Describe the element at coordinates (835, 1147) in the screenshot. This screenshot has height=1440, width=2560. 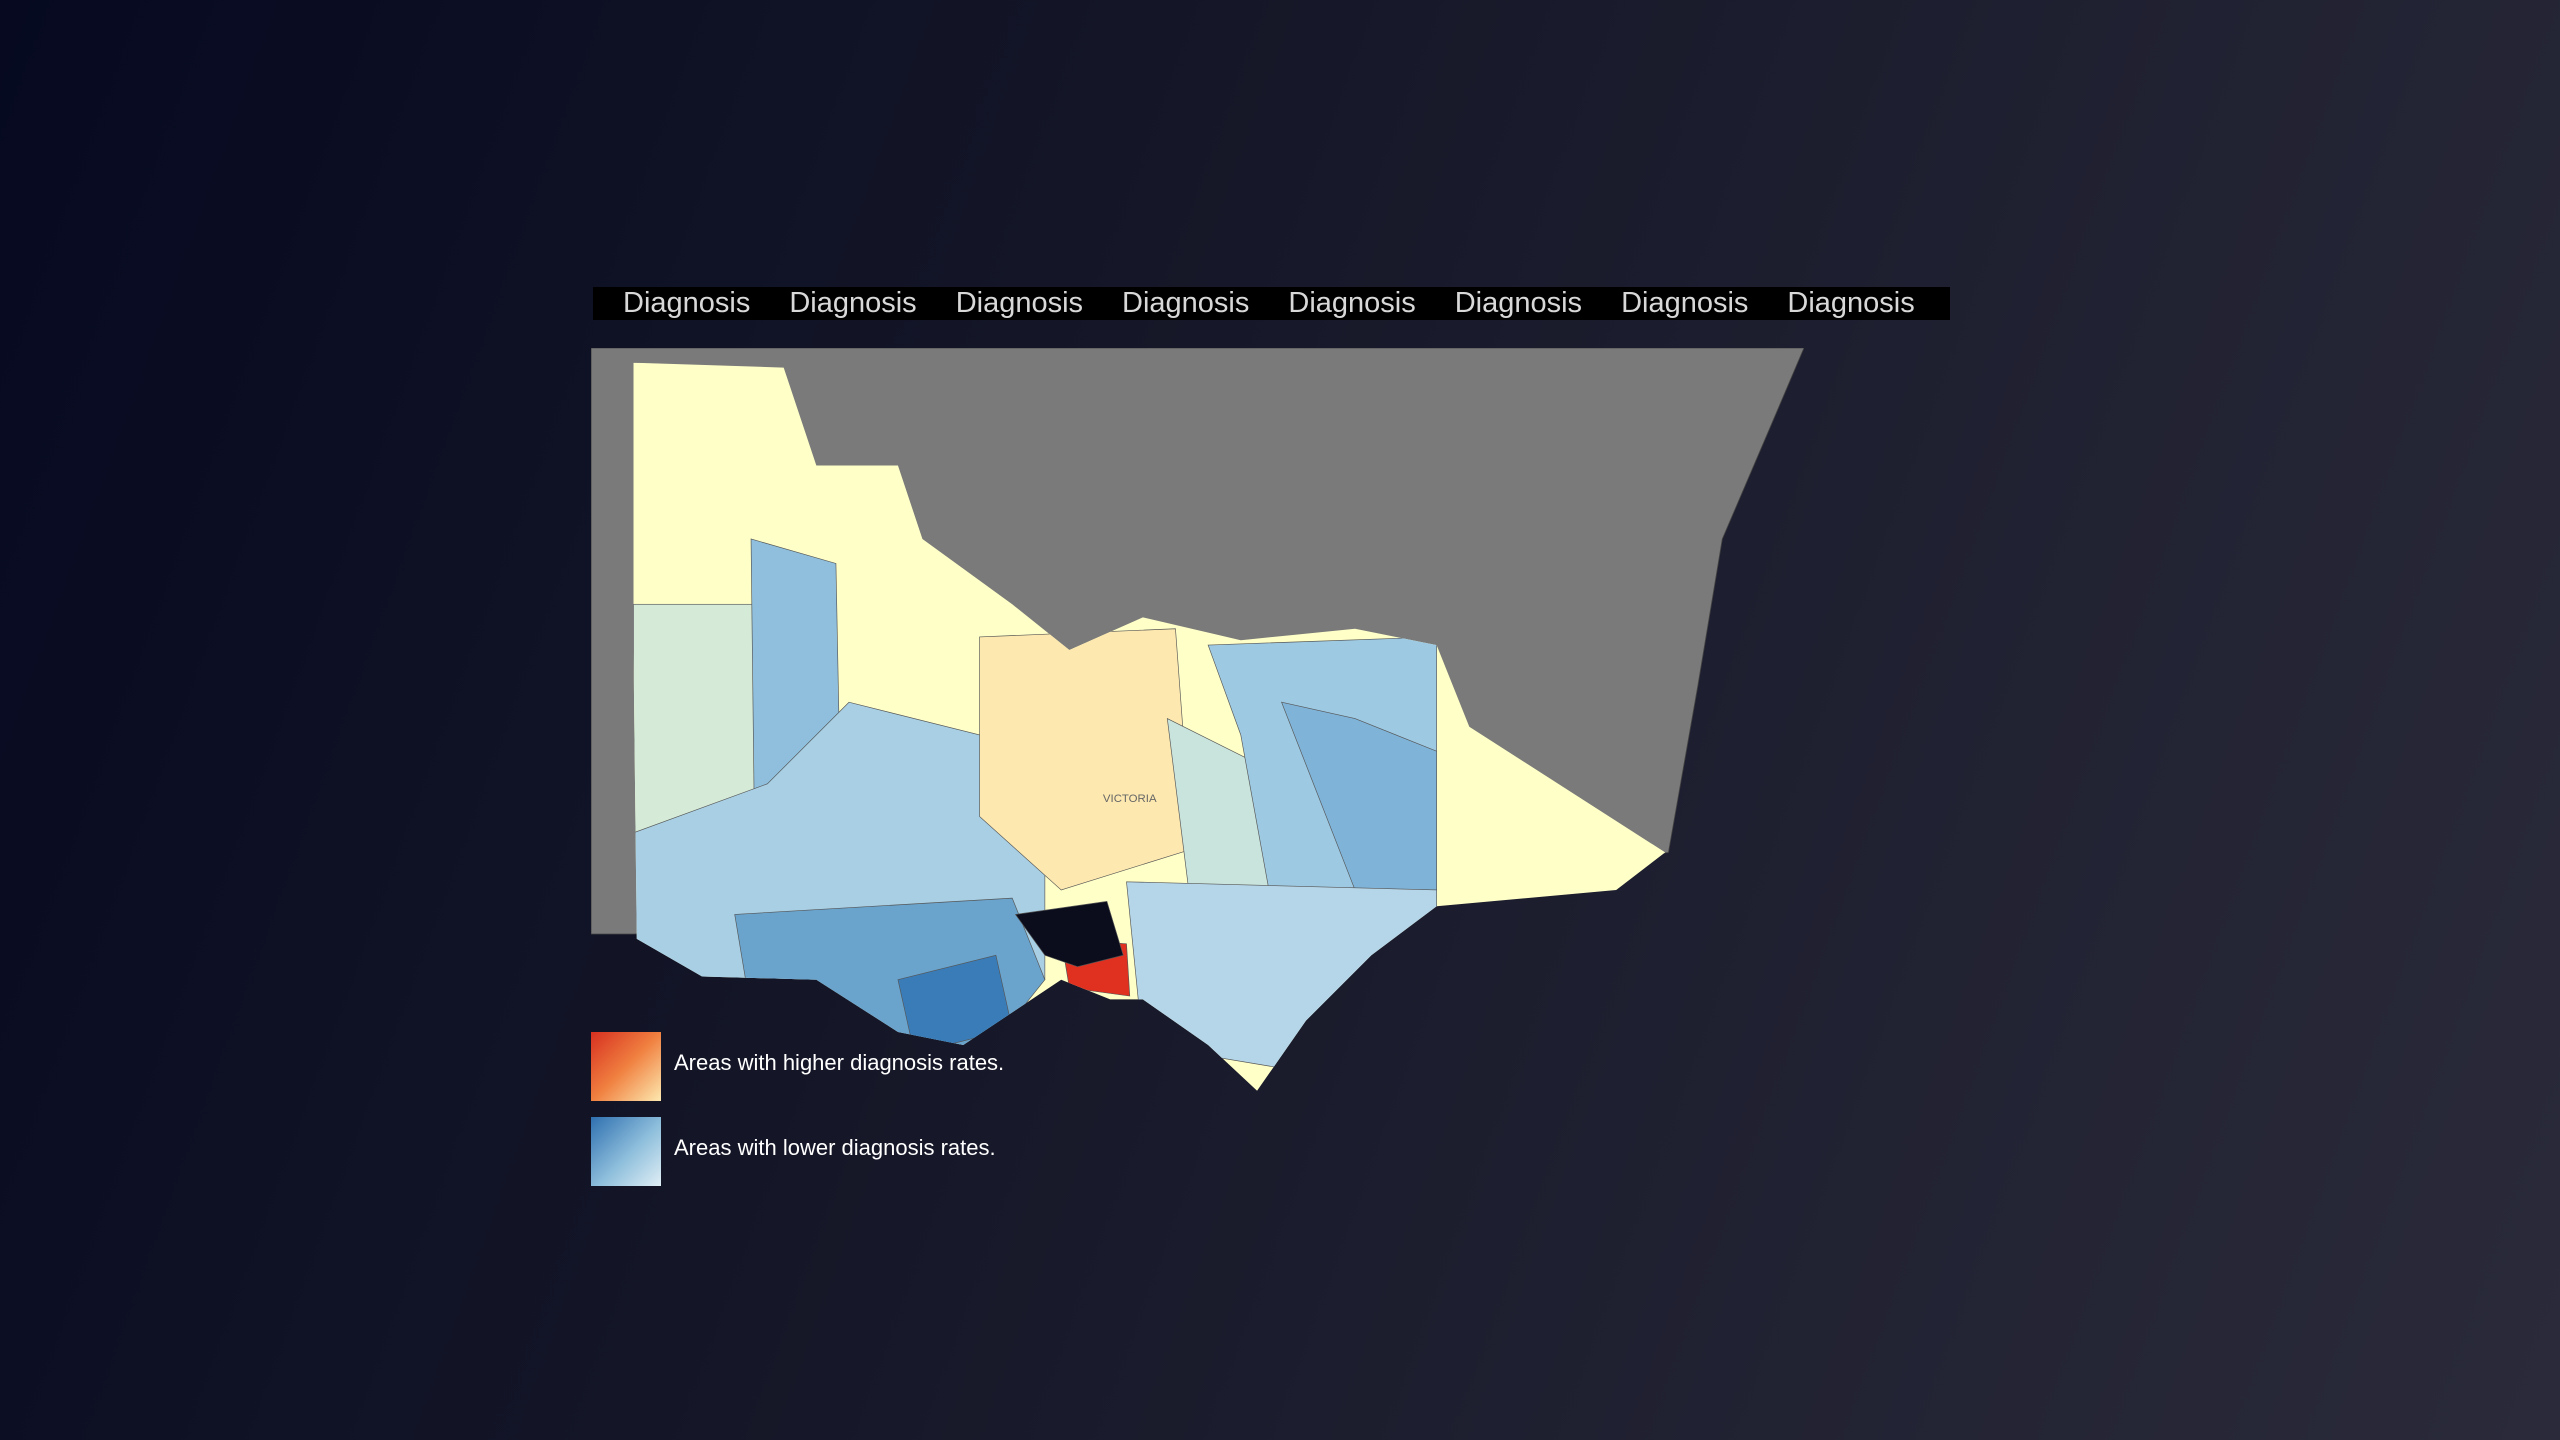
I see `legend-label: Areas with lower diagnosis rates.` at that location.